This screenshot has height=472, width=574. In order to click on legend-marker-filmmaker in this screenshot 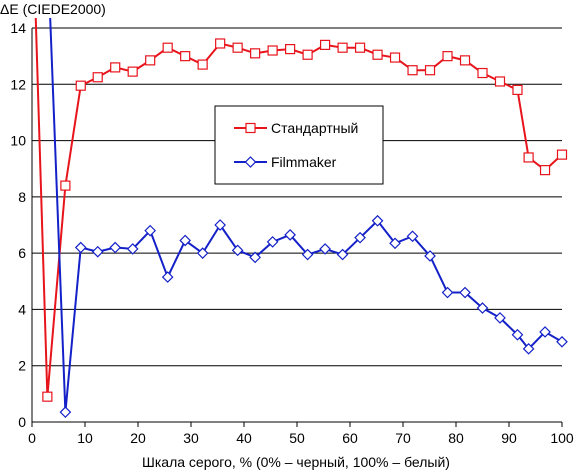, I will do `click(250, 162)`.